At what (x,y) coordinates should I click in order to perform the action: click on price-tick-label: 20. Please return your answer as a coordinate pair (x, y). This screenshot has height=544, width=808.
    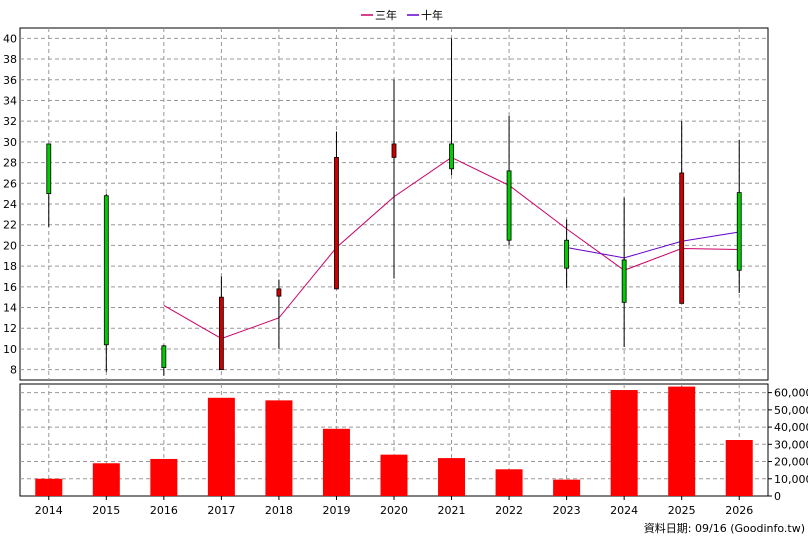
    Looking at the image, I should click on (10, 245).